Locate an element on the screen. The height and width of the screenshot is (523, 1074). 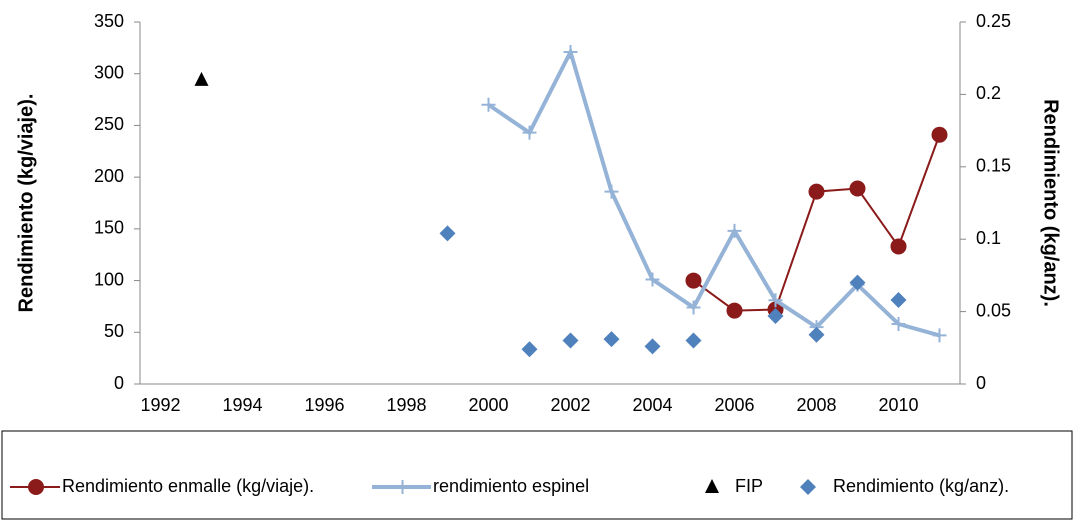
y2-tick-label: 0.05 is located at coordinates (993, 310).